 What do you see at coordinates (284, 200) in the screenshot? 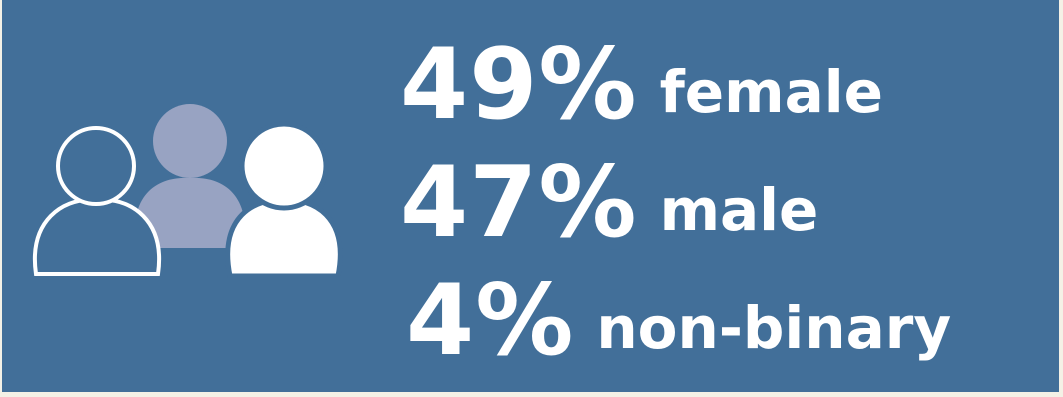
I see `front-person-icon` at bounding box center [284, 200].